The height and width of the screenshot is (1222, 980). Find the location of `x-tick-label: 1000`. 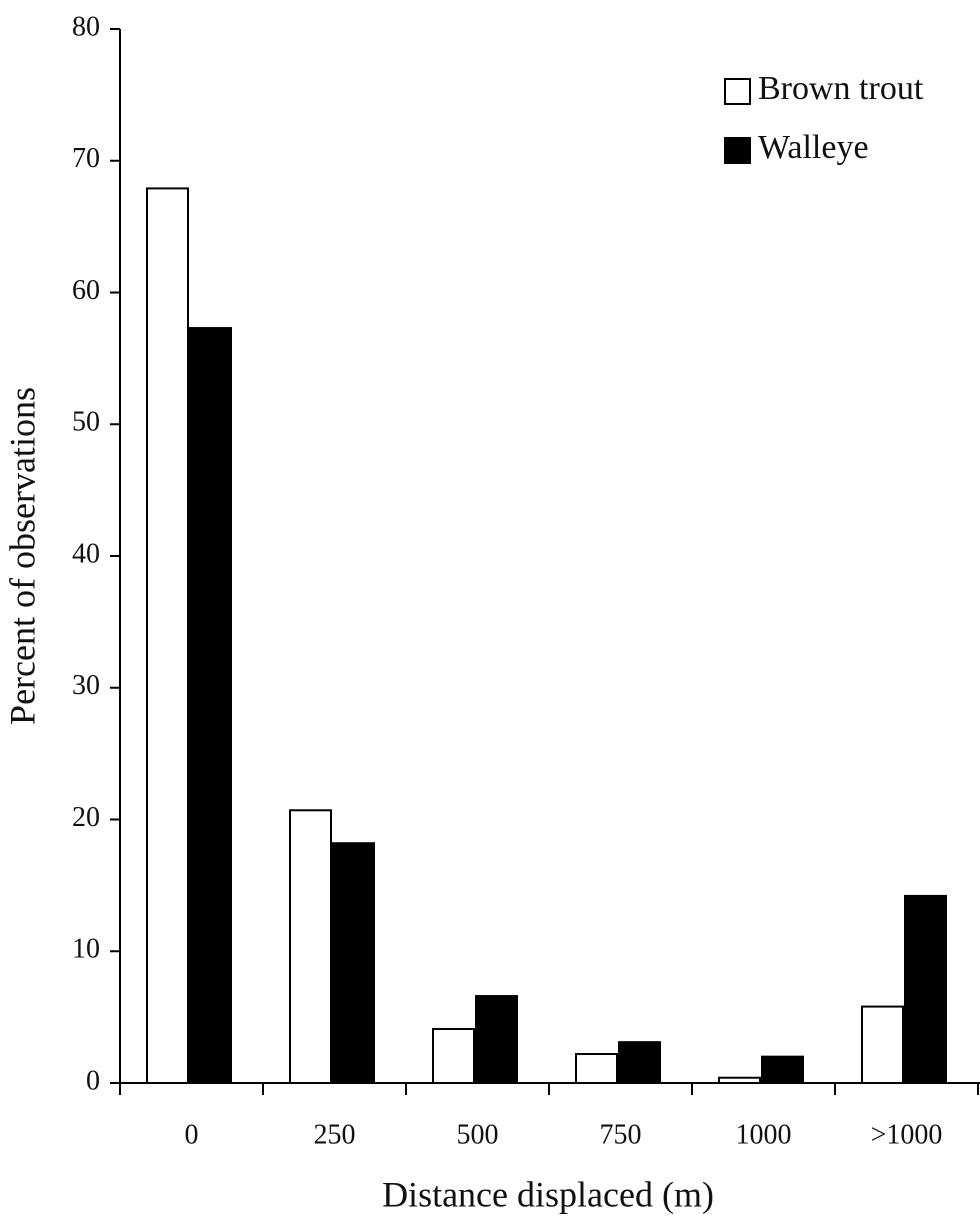

x-tick-label: 1000 is located at coordinates (764, 1134).